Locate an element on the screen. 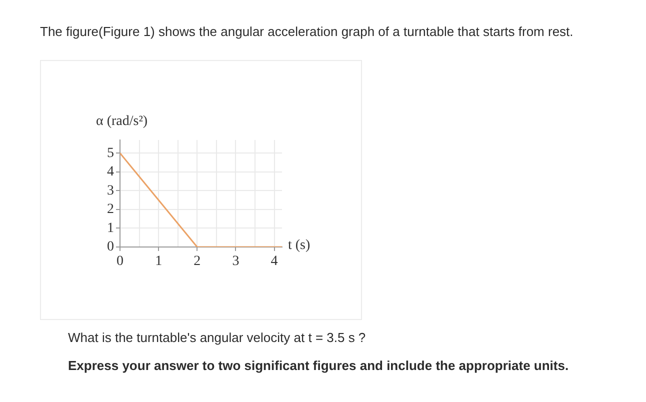  x-tick-label: 3 is located at coordinates (236, 262).